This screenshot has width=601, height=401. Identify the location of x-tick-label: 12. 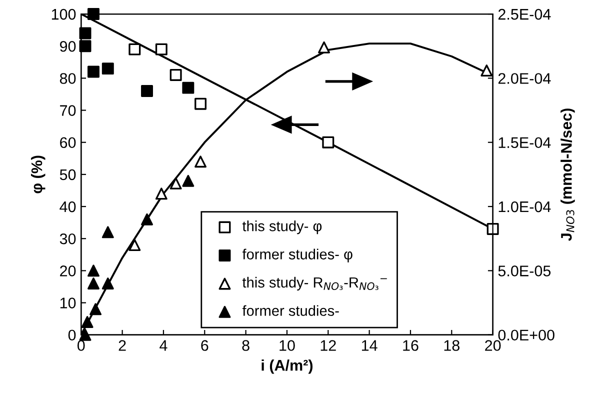
(328, 345).